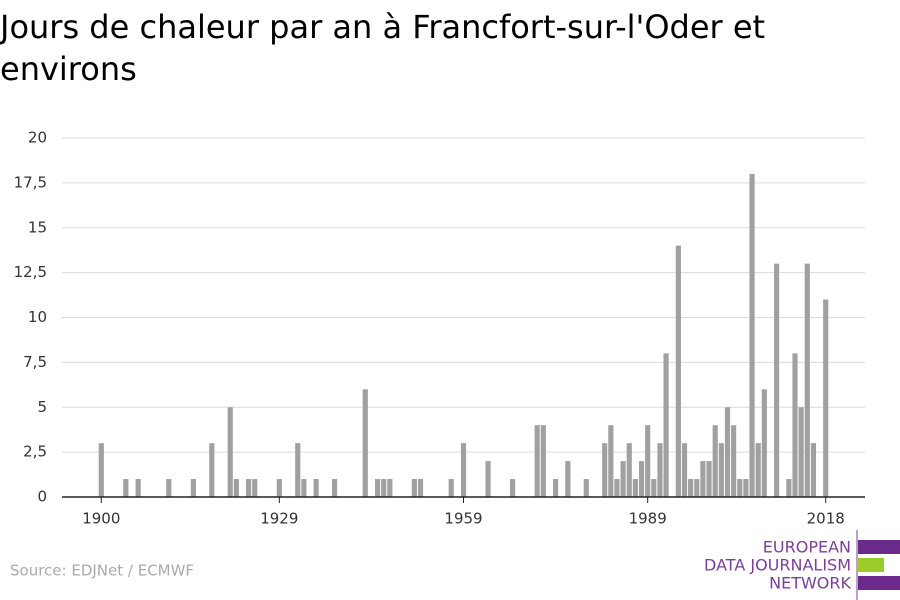 Image resolution: width=900 pixels, height=600 pixels. Describe the element at coordinates (279, 519) in the screenshot. I see `x-tick-label: 1929` at that location.